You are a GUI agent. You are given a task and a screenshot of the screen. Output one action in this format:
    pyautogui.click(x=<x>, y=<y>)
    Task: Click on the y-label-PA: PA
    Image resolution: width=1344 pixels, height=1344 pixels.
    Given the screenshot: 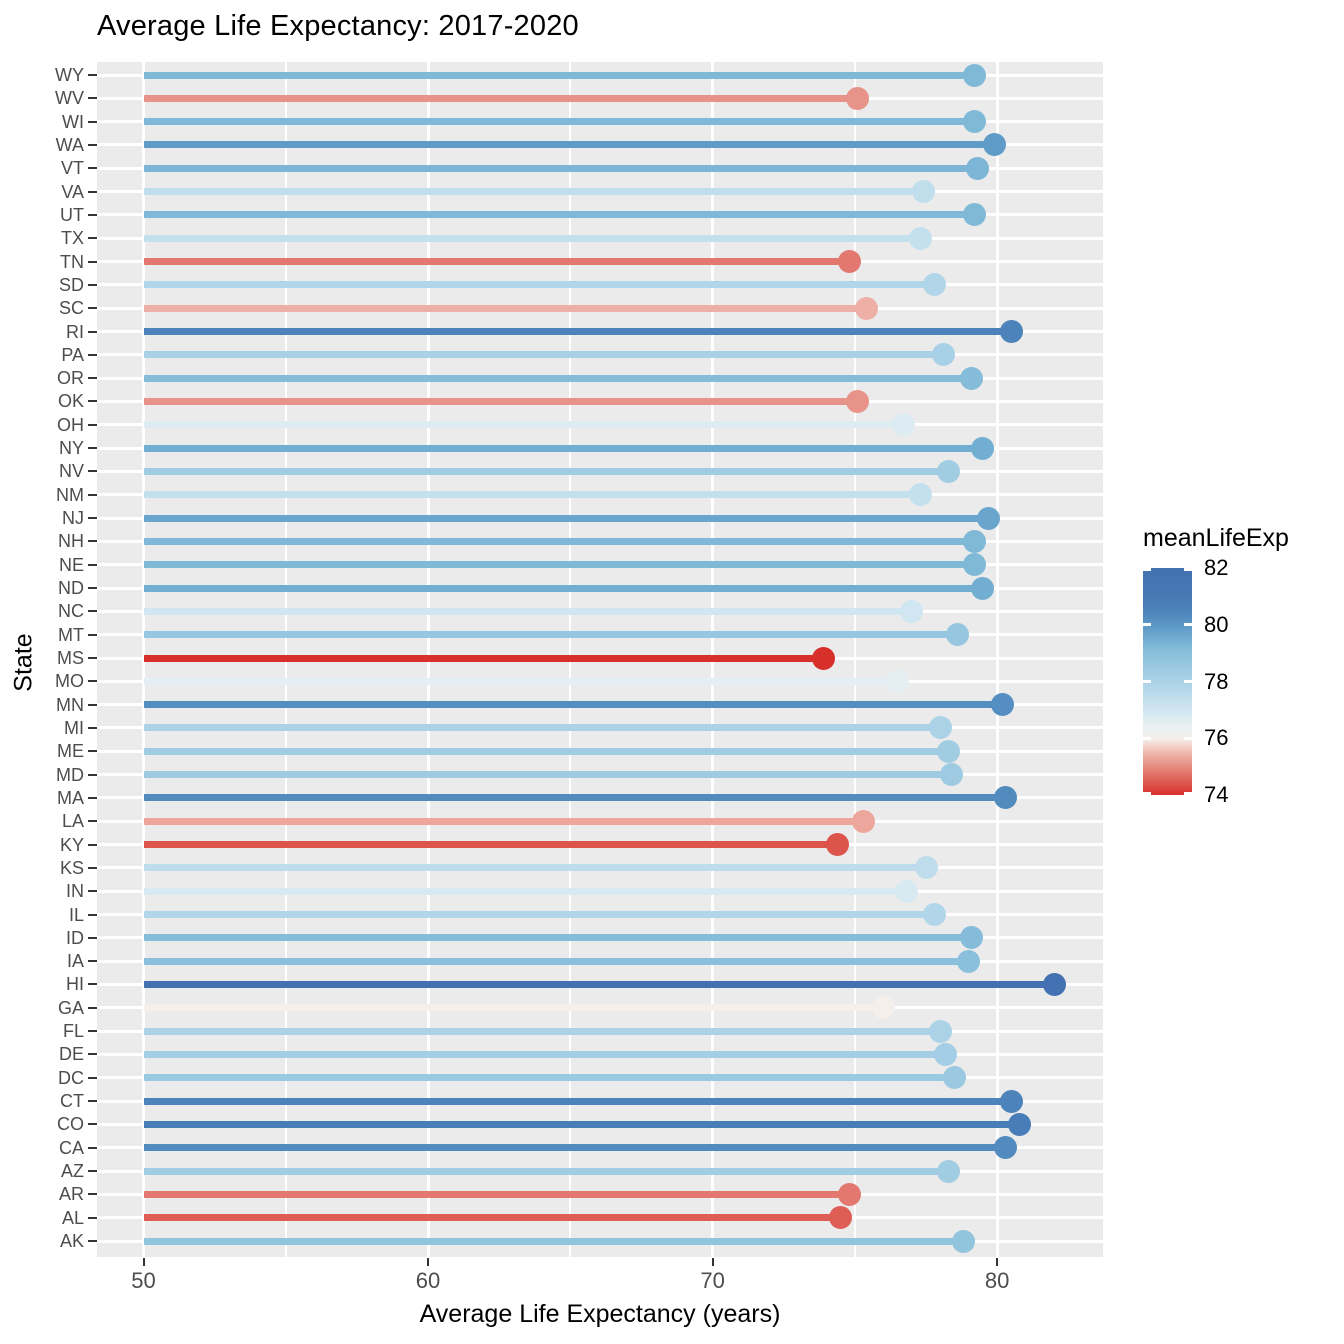 What is the action you would take?
    pyautogui.click(x=72, y=354)
    